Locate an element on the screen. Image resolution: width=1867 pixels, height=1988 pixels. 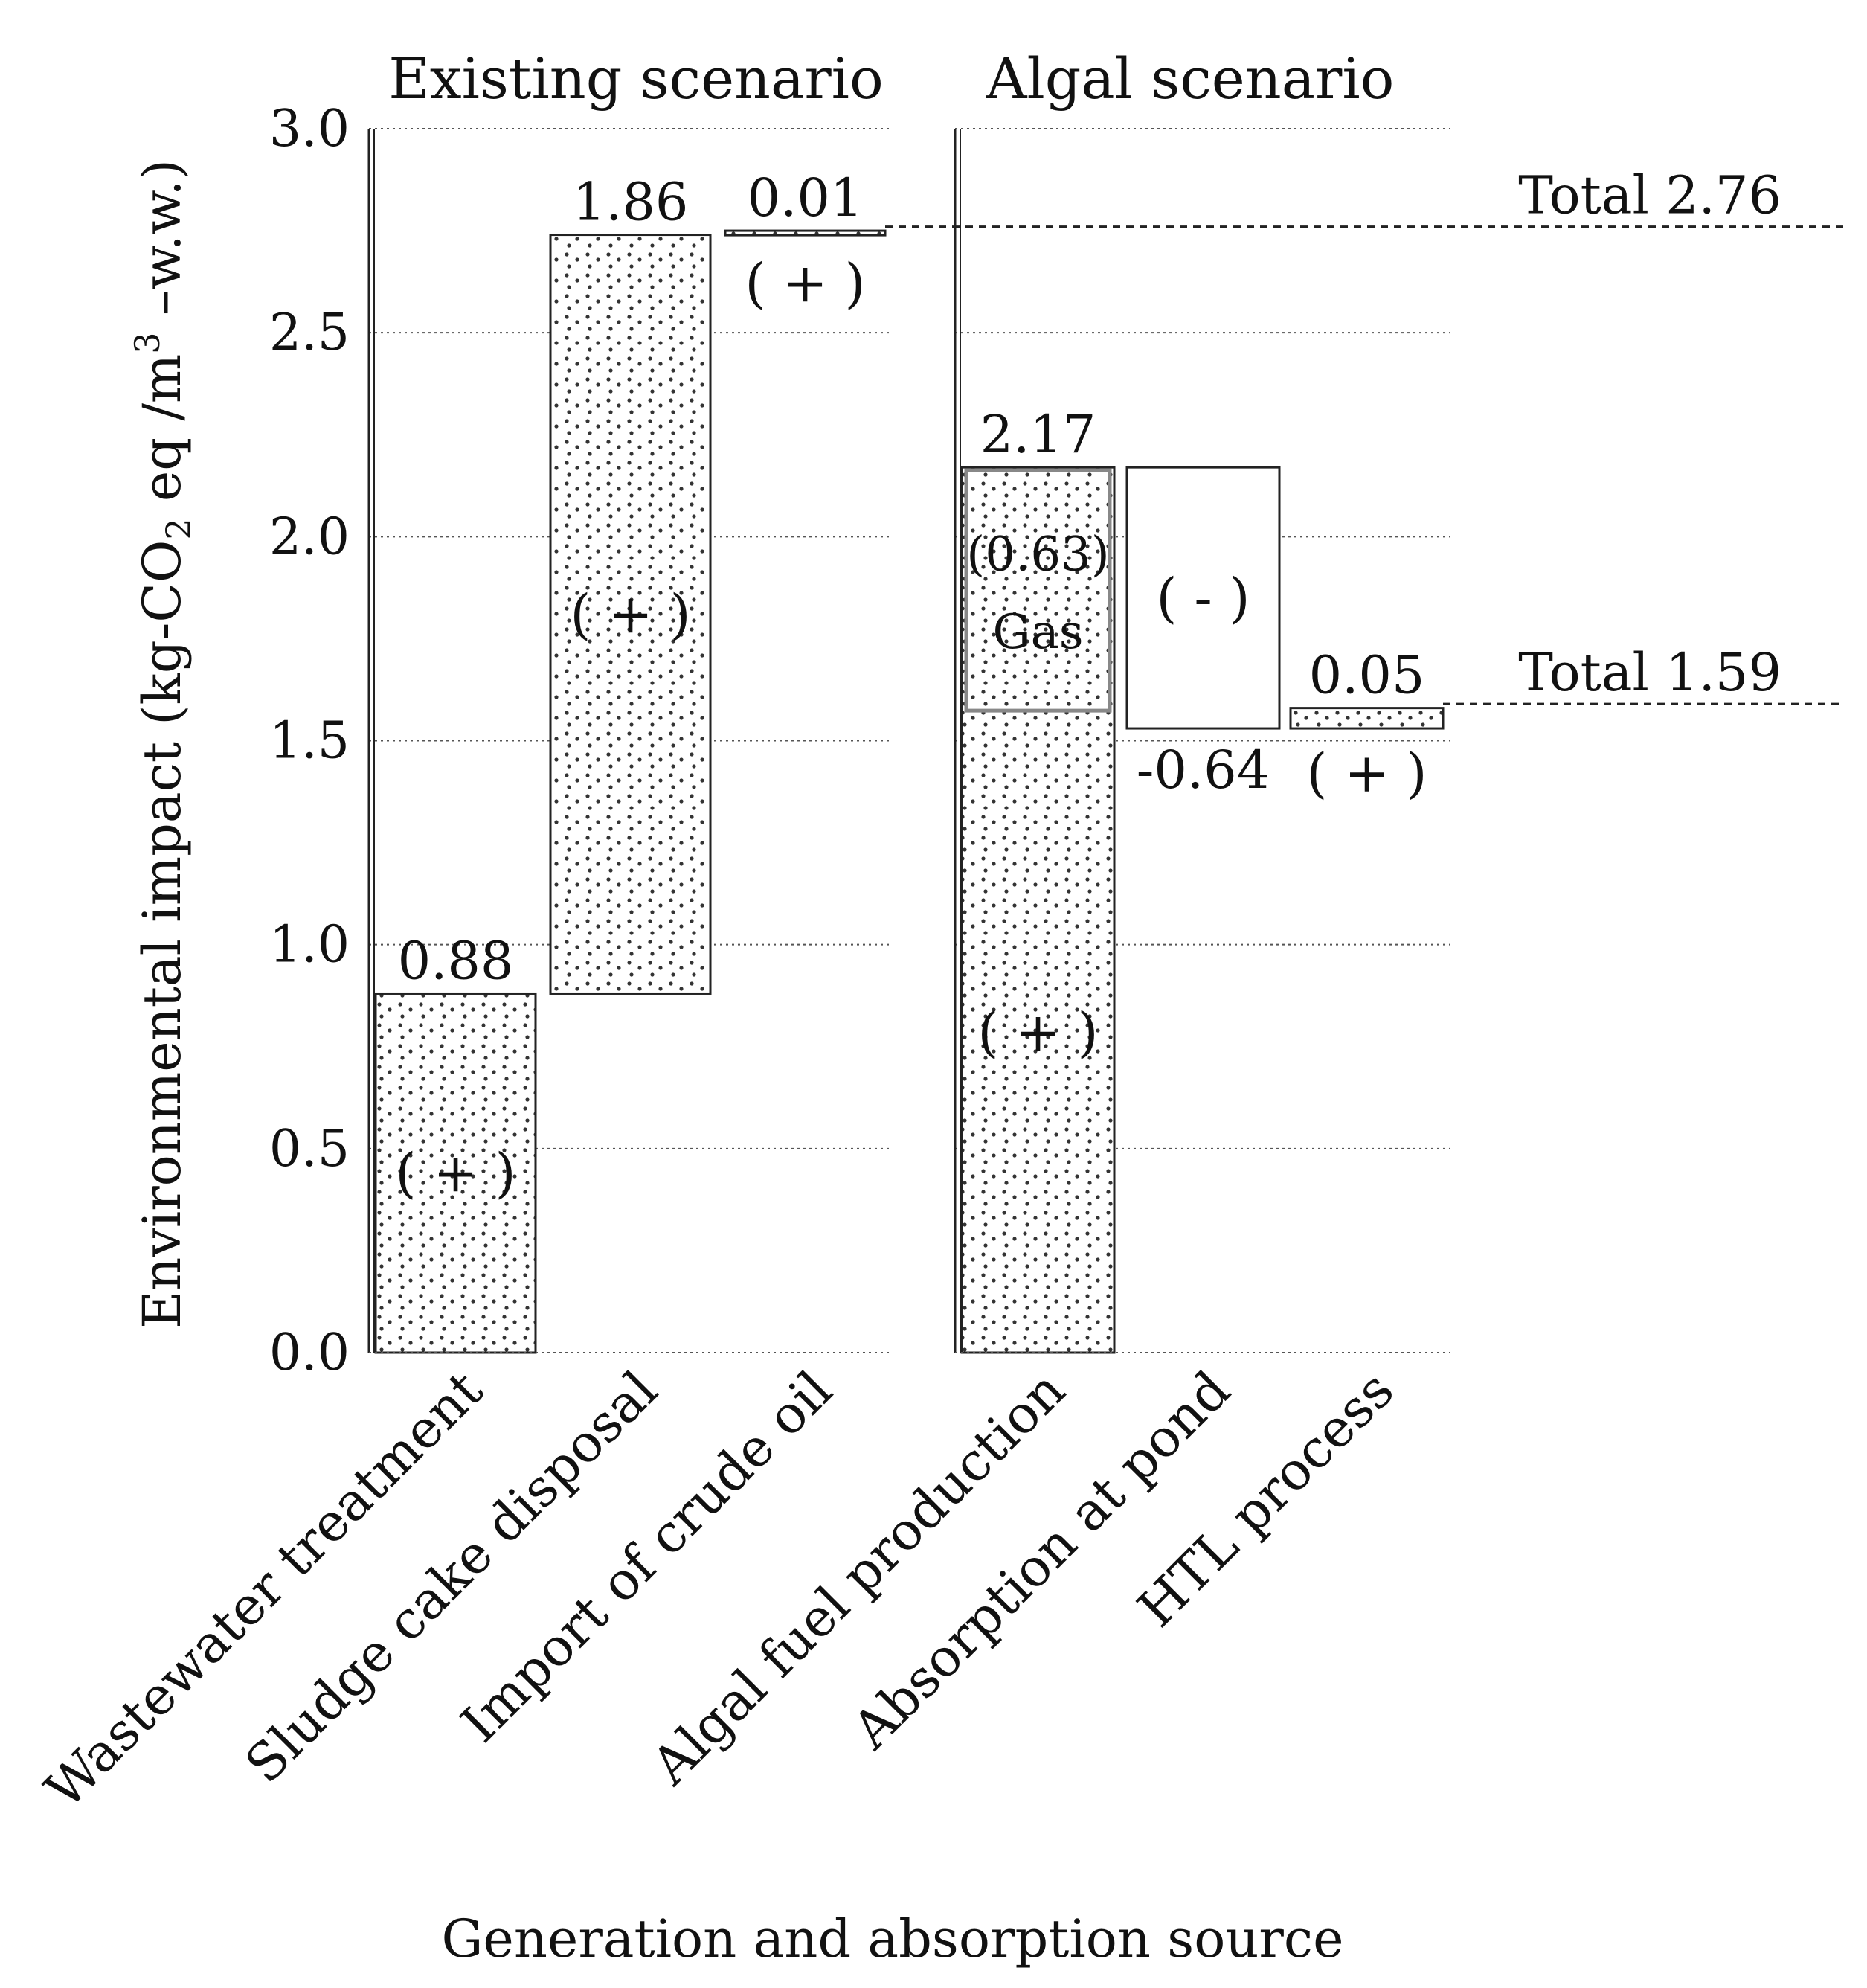
bar-value-label: 0.01 is located at coordinates (806, 197).